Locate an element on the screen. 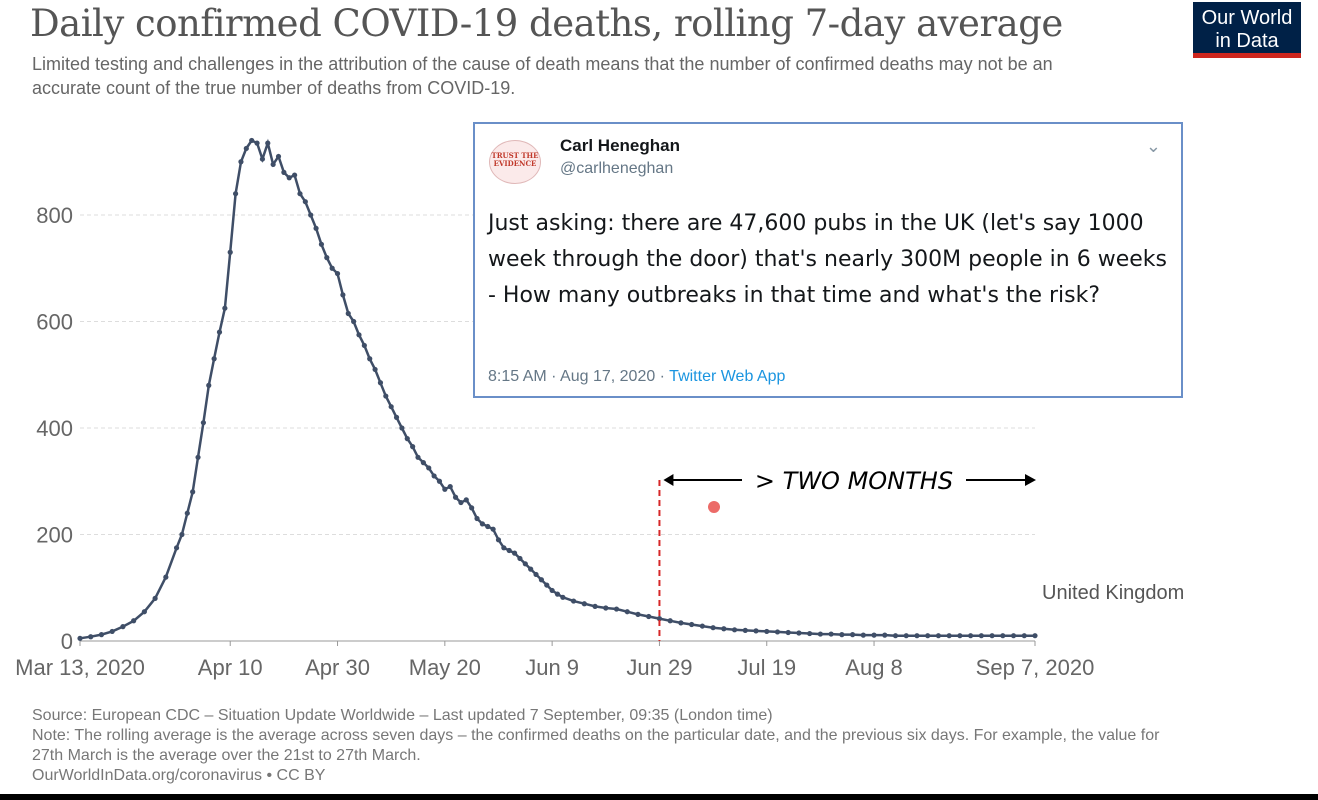  x-tick-label: Sep 7, 2020 is located at coordinates (1035, 667).